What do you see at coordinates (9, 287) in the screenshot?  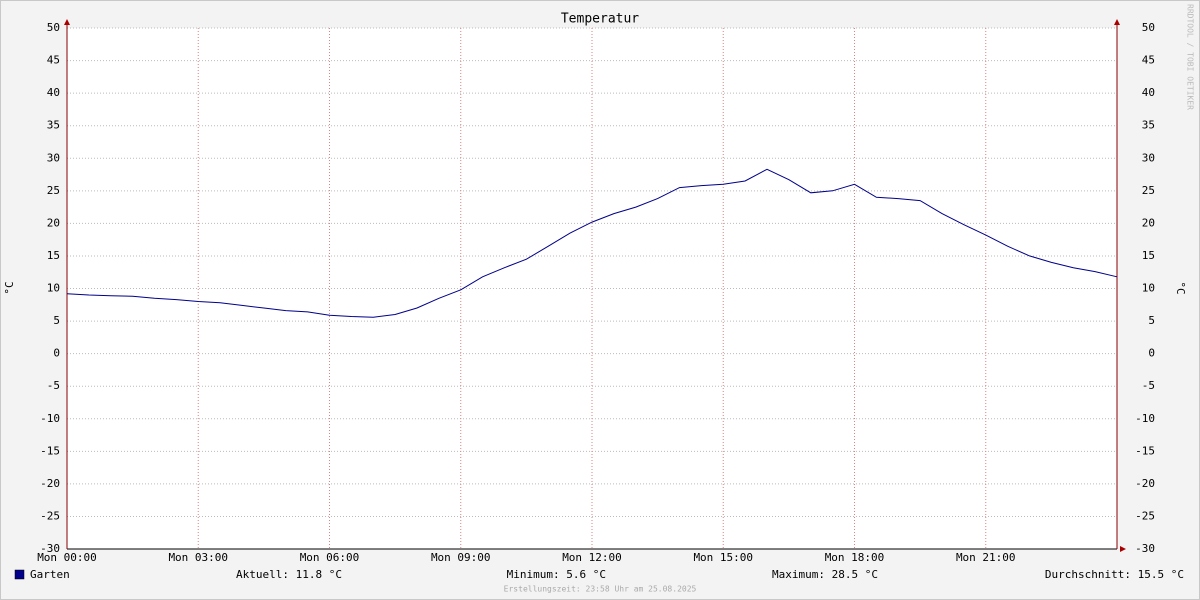 I see `y-axis-label: °C` at bounding box center [9, 287].